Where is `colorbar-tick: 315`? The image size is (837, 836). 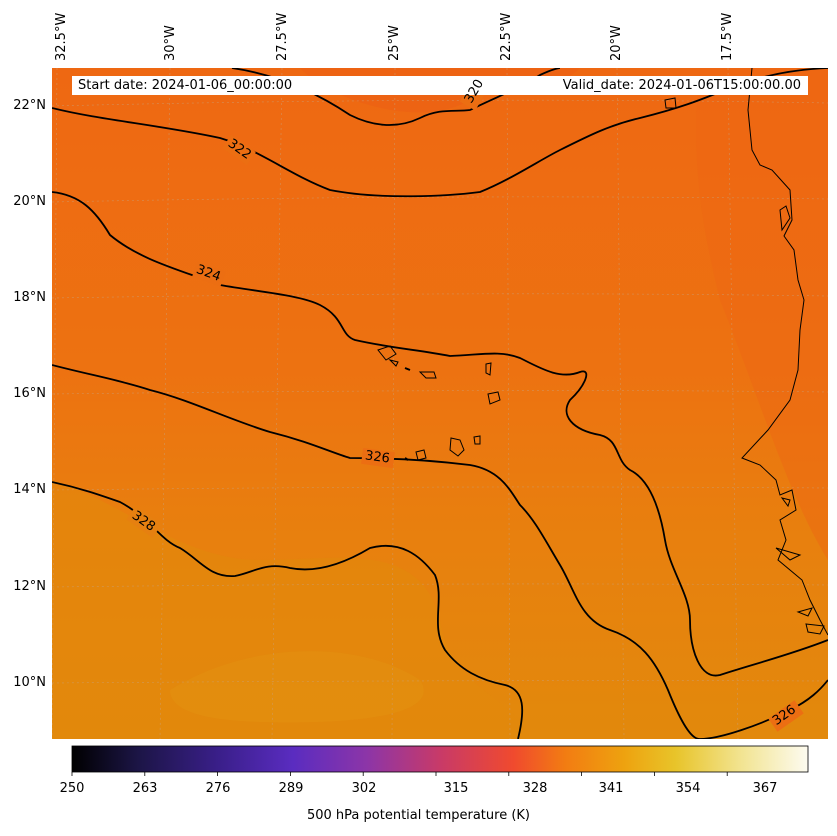
colorbar-tick: 315 is located at coordinates (456, 788).